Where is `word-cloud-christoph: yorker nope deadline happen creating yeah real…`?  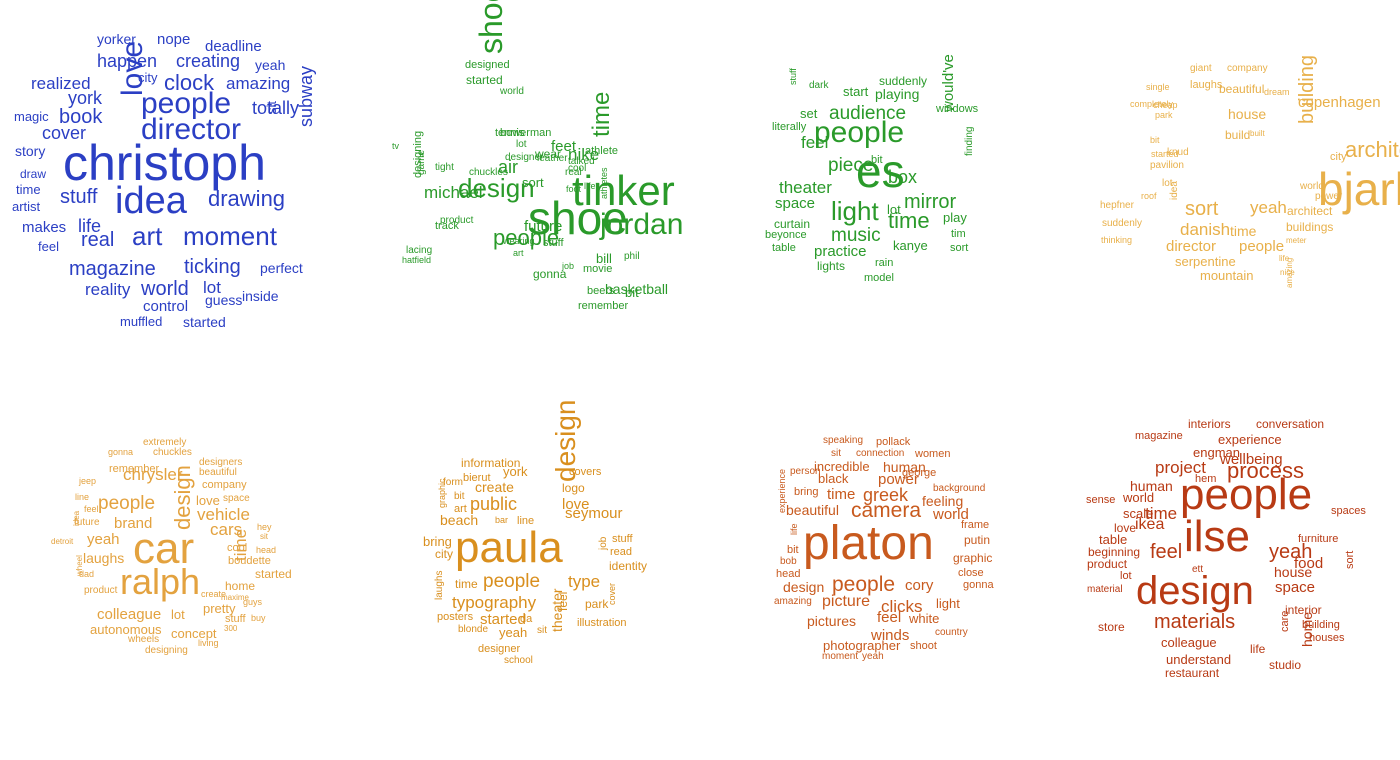
word-cloud-christoph: yorker nope deadline happen creating yeah real… is located at coordinates (170, 190).